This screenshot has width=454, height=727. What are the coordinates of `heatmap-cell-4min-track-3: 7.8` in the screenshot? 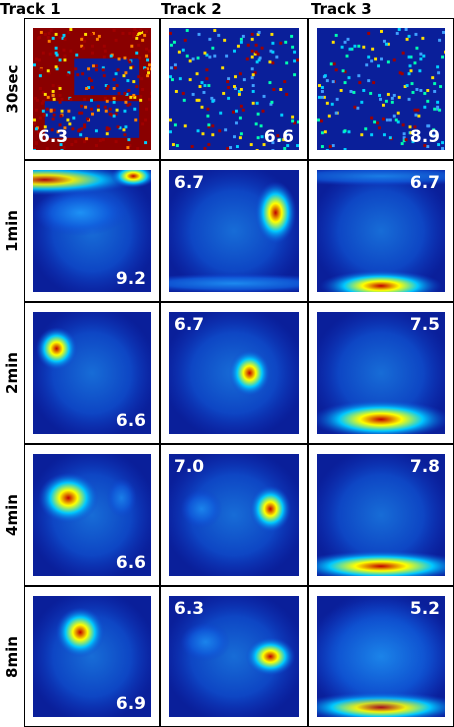 It's located at (381, 515).